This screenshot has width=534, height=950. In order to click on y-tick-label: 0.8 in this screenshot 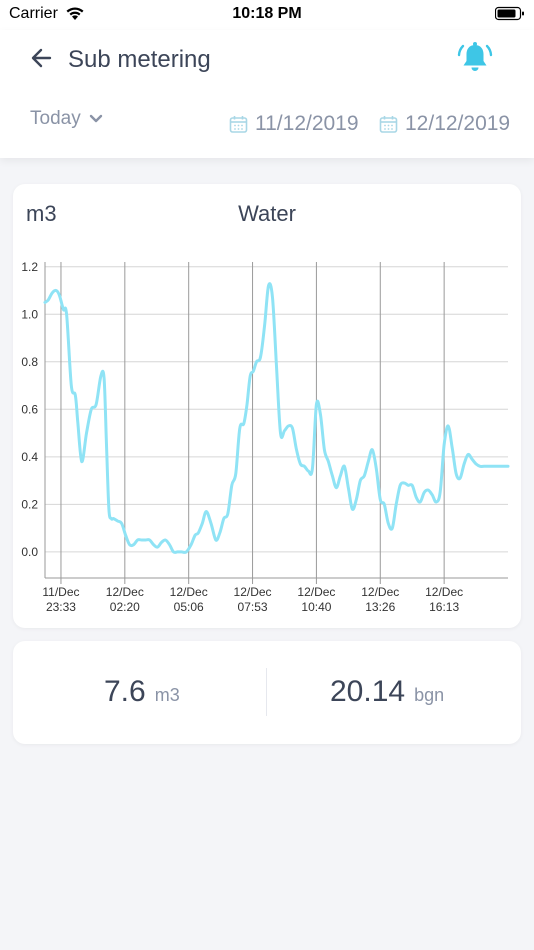, I will do `click(29, 362)`.